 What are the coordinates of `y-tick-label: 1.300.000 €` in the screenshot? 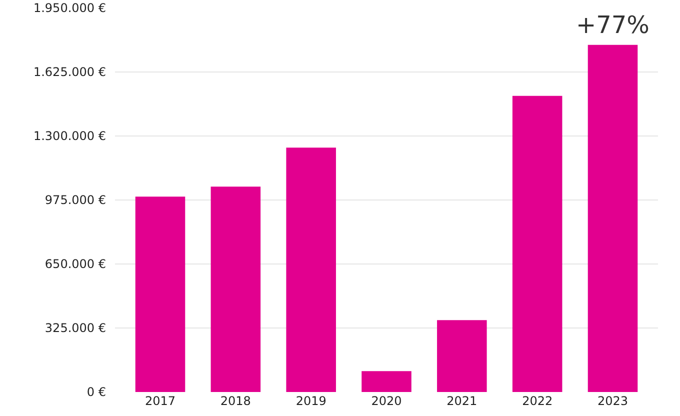 It's located at (69, 136).